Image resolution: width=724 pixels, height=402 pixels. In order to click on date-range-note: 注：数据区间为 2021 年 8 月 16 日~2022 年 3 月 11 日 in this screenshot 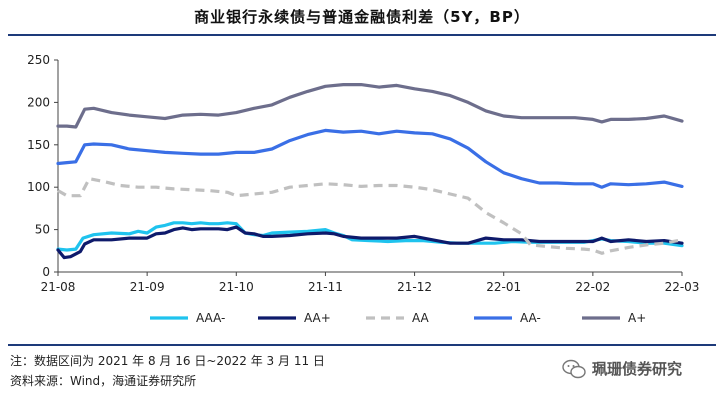, I will do `click(167, 361)`.